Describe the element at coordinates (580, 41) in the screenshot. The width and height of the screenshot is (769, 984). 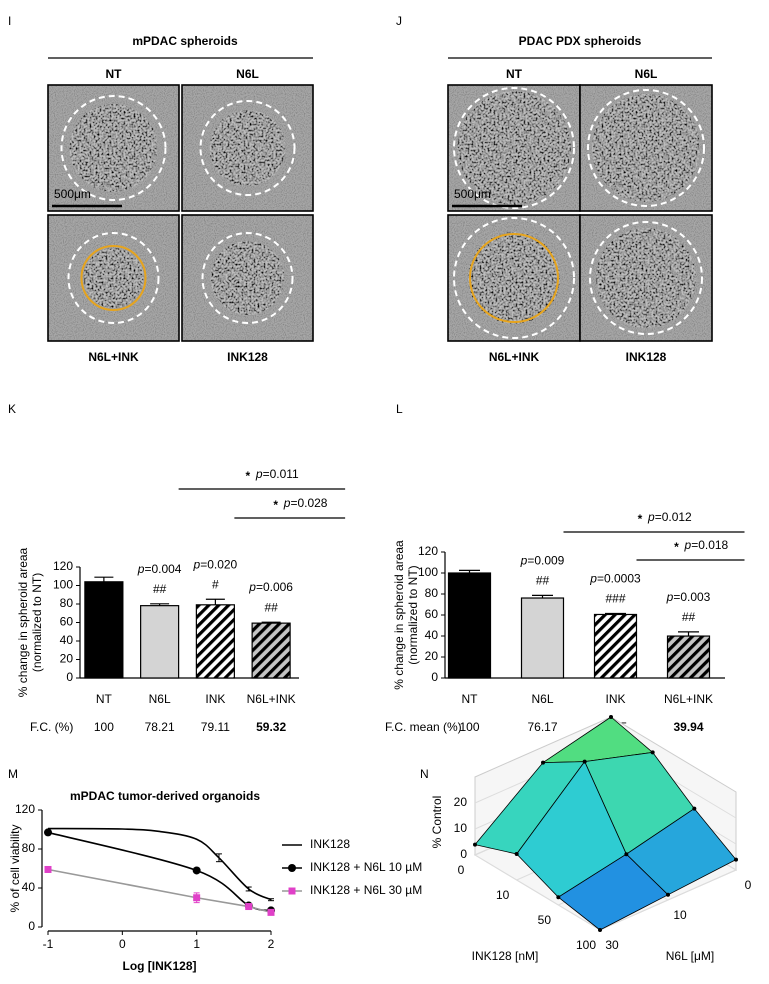
I see `panel-title: PDAC PDX spheroids` at that location.